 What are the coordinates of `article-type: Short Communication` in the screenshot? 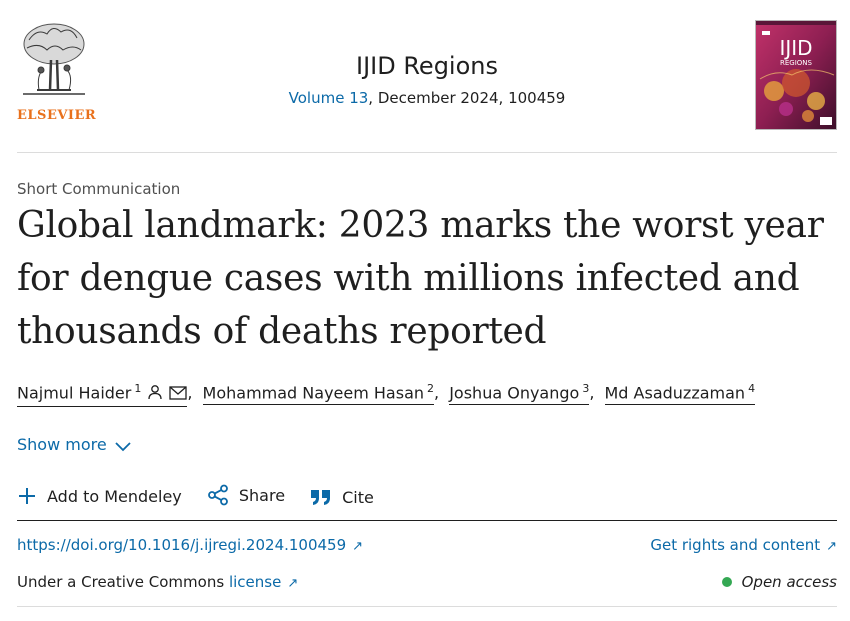 It's located at (99, 189).